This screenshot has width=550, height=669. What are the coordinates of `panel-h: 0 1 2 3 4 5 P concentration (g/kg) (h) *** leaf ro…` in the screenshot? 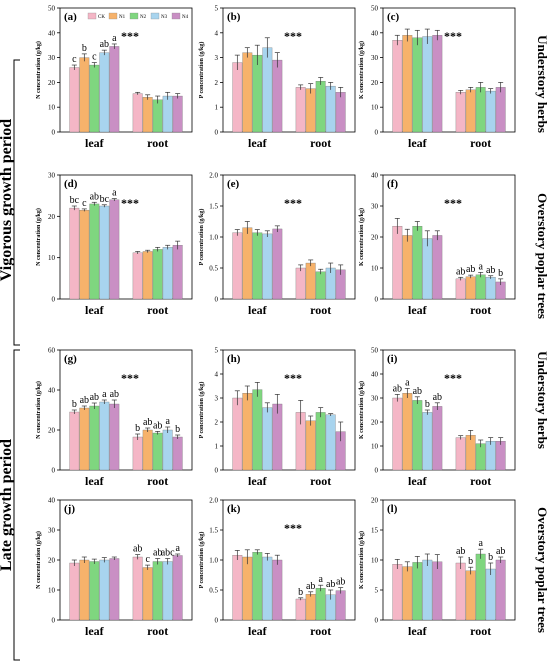 It's located at (277, 417).